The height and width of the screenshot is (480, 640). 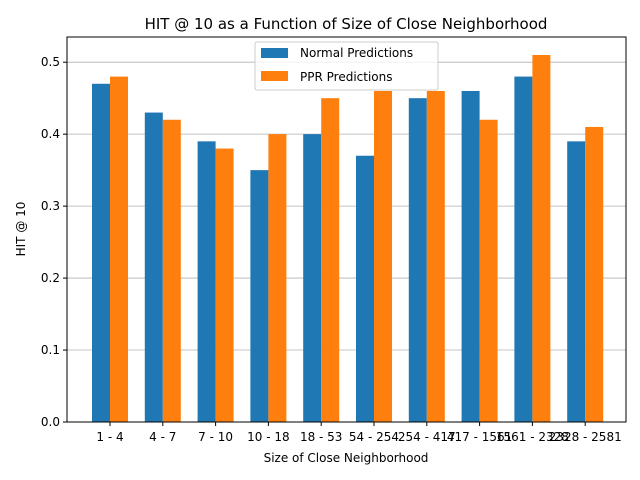 What do you see at coordinates (268, 437) in the screenshot?
I see `x-tick-label-3: 10 - 18` at bounding box center [268, 437].